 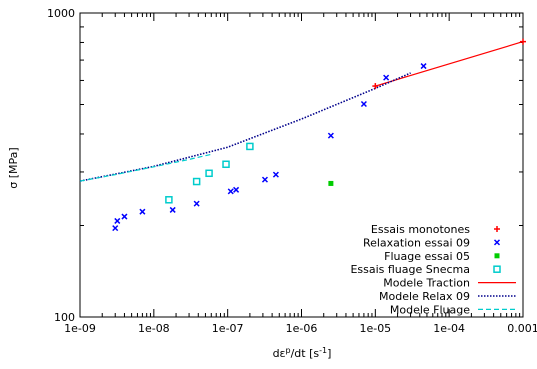 What do you see at coordinates (154, 328) in the screenshot?
I see `x-tick-label: 1e-08` at bounding box center [154, 328].